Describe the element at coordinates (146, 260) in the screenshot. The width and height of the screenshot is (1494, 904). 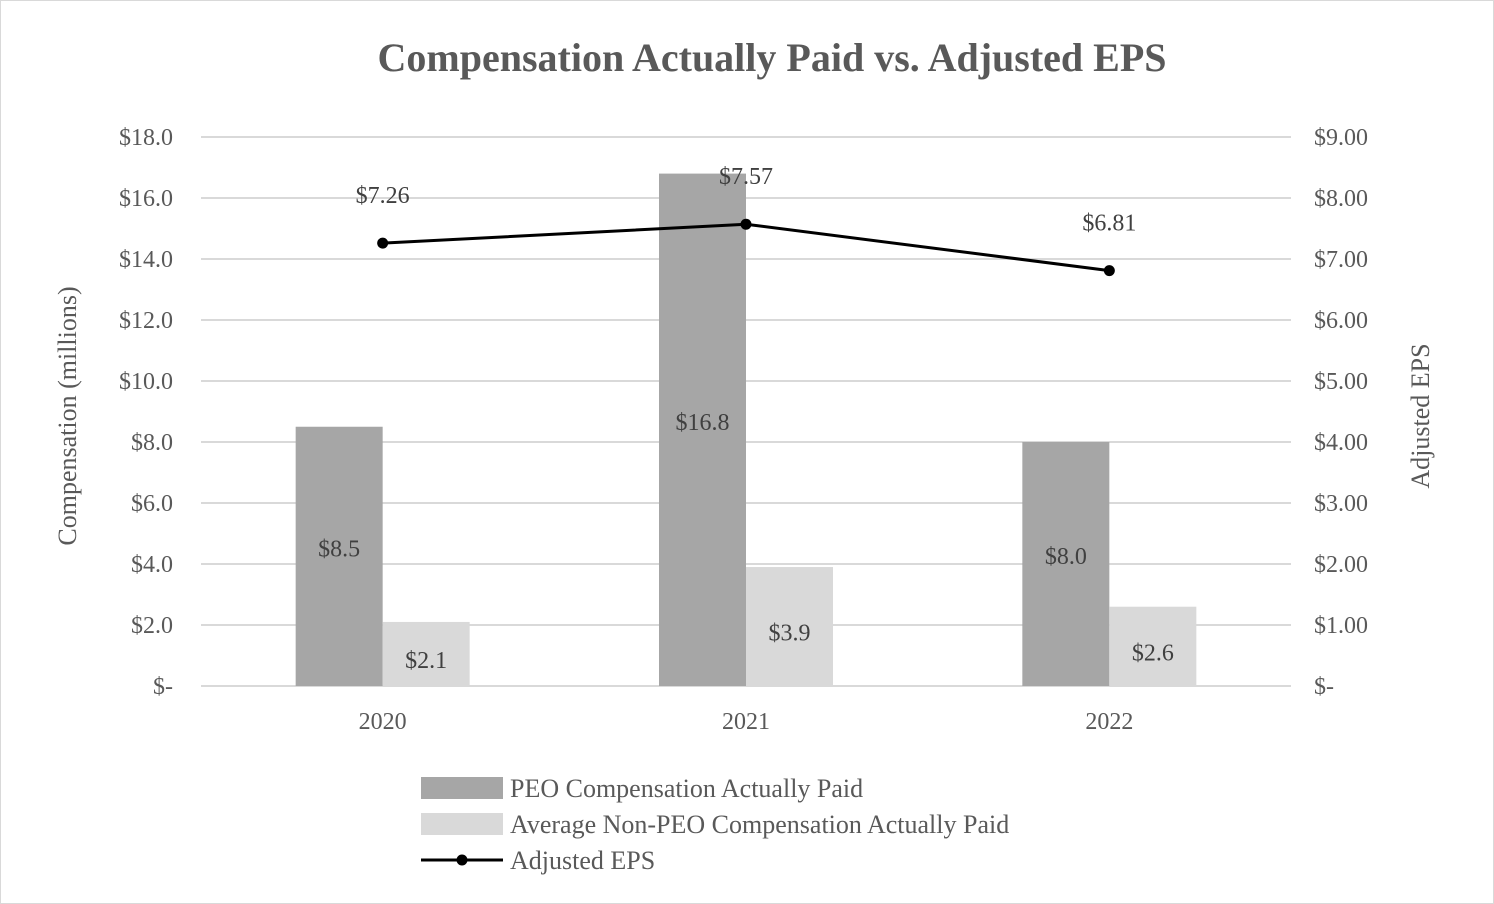
I see `y-tick-label: $14.0` at that location.